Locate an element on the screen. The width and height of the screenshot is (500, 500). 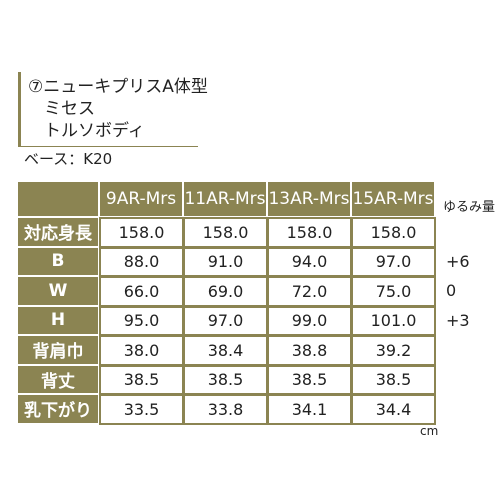
value-cell: 33.8 is located at coordinates (225, 409).